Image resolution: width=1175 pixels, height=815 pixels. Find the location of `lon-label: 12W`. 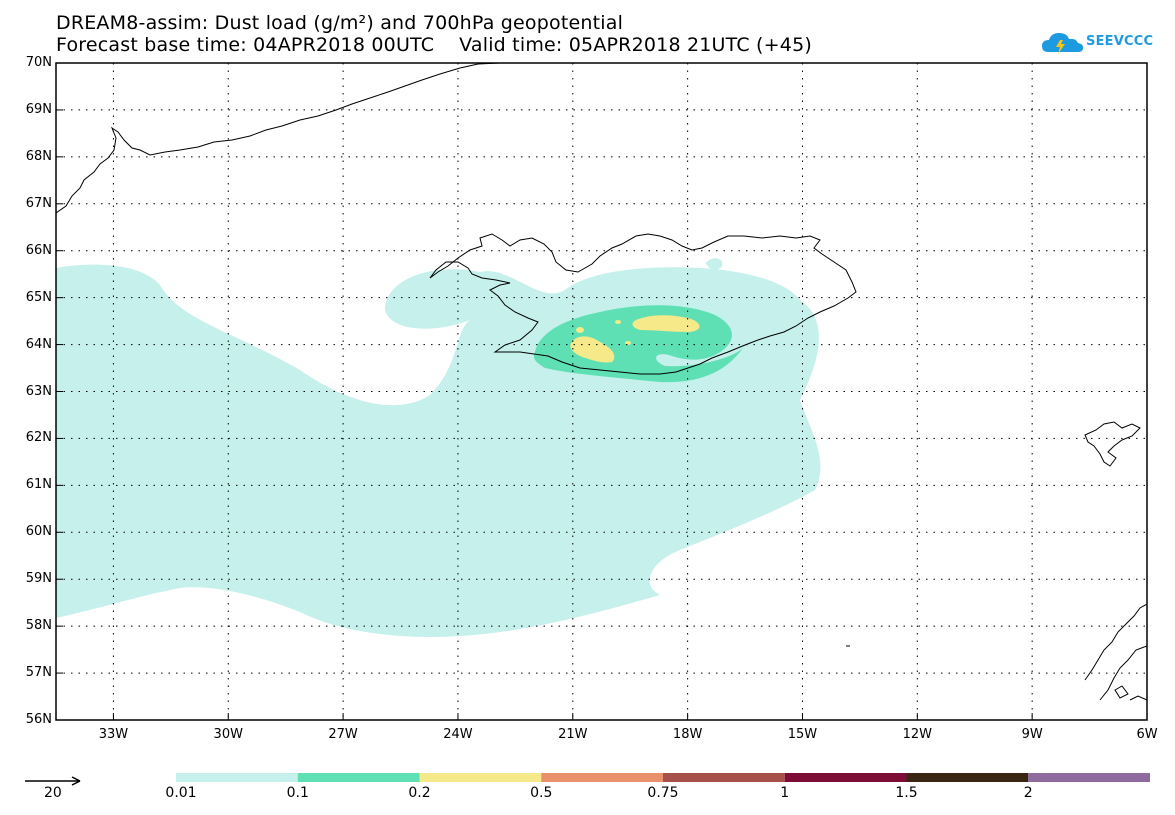

lon-label: 12W is located at coordinates (917, 734).